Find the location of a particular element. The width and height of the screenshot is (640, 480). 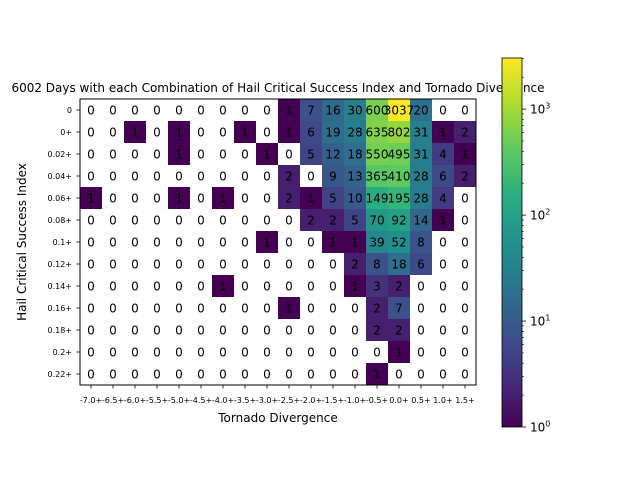

cell-value-label: 600 is located at coordinates (377, 111).